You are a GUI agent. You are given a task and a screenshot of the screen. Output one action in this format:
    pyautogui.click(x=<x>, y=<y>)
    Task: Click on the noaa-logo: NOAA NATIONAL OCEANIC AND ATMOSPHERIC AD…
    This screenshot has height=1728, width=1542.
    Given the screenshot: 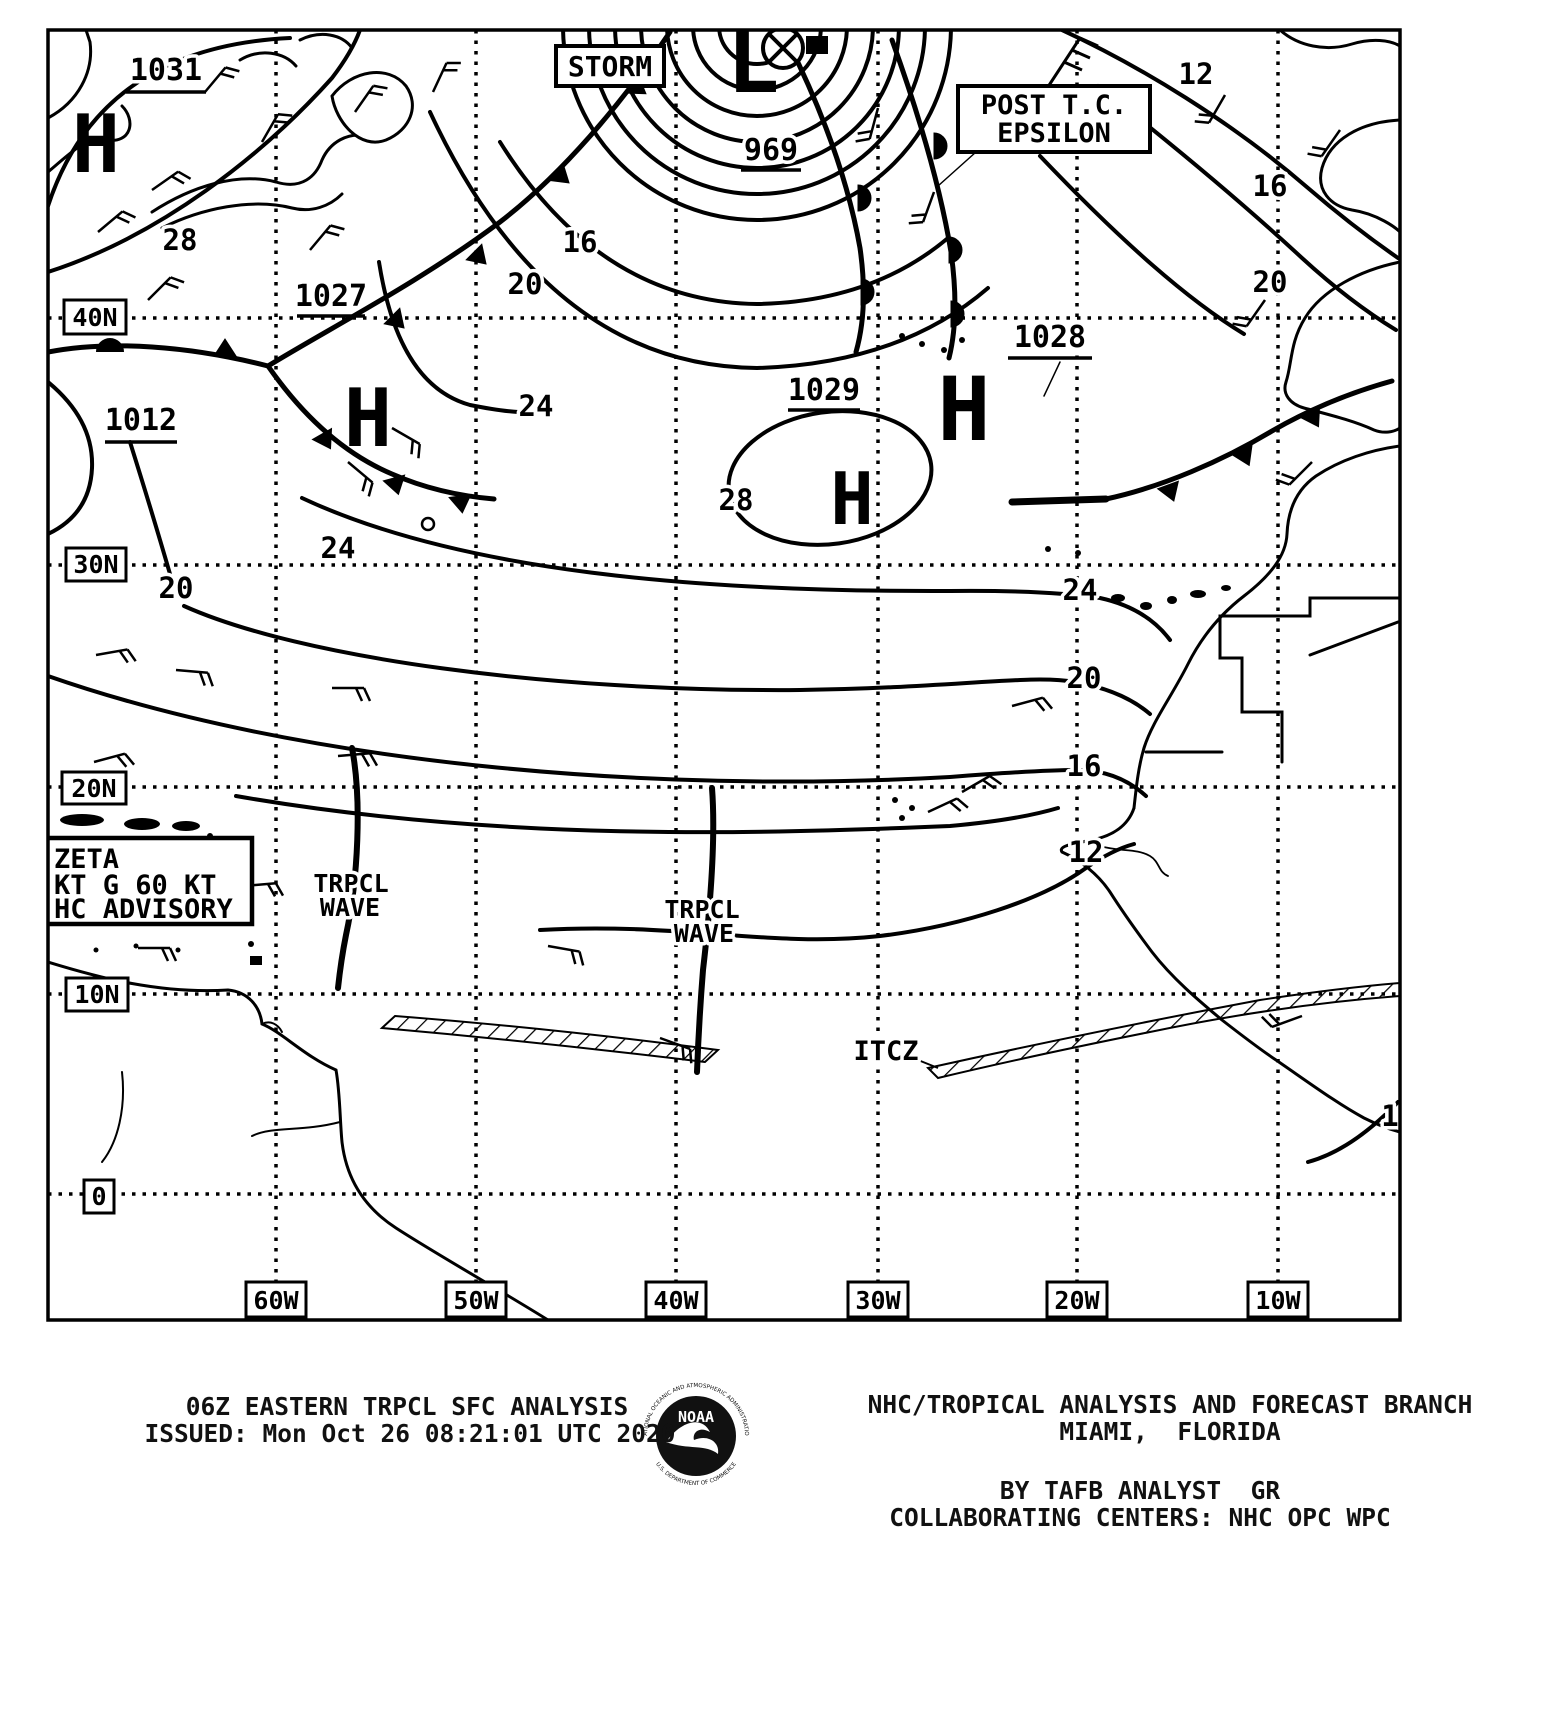 What is the action you would take?
    pyautogui.click(x=696, y=1435)
    